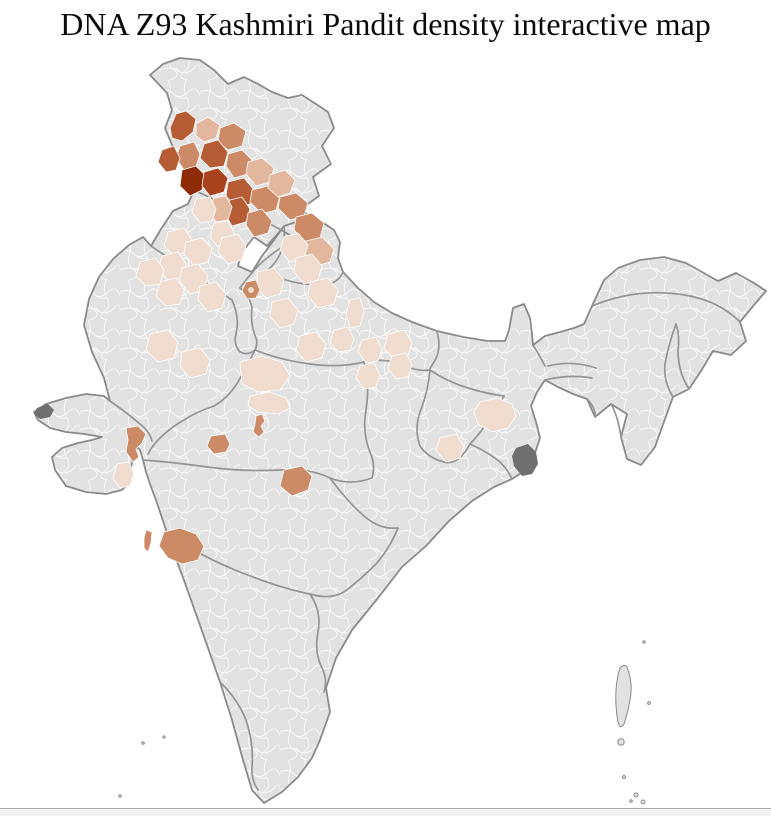  Describe the element at coordinates (384, 726) in the screenshot. I see `islands` at that location.